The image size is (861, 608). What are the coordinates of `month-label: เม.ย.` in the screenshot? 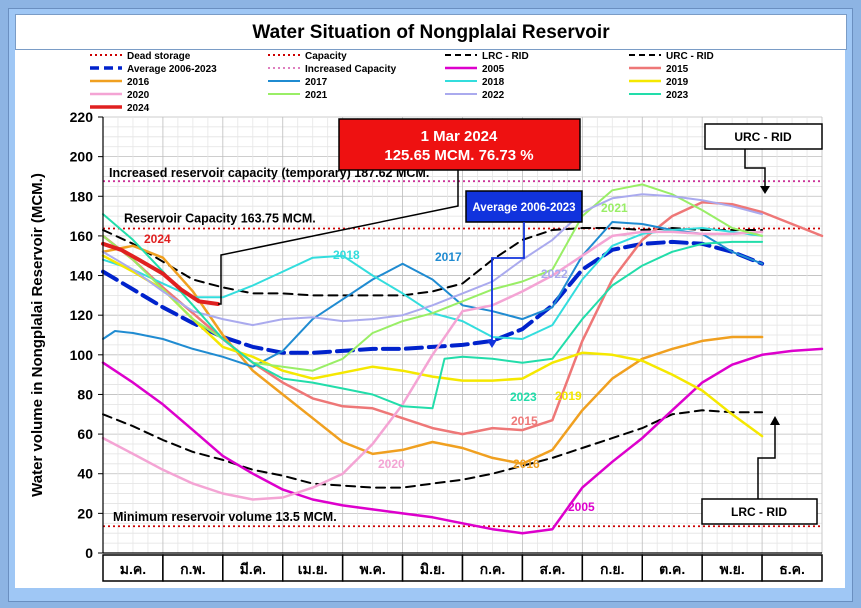 It's located at (313, 569).